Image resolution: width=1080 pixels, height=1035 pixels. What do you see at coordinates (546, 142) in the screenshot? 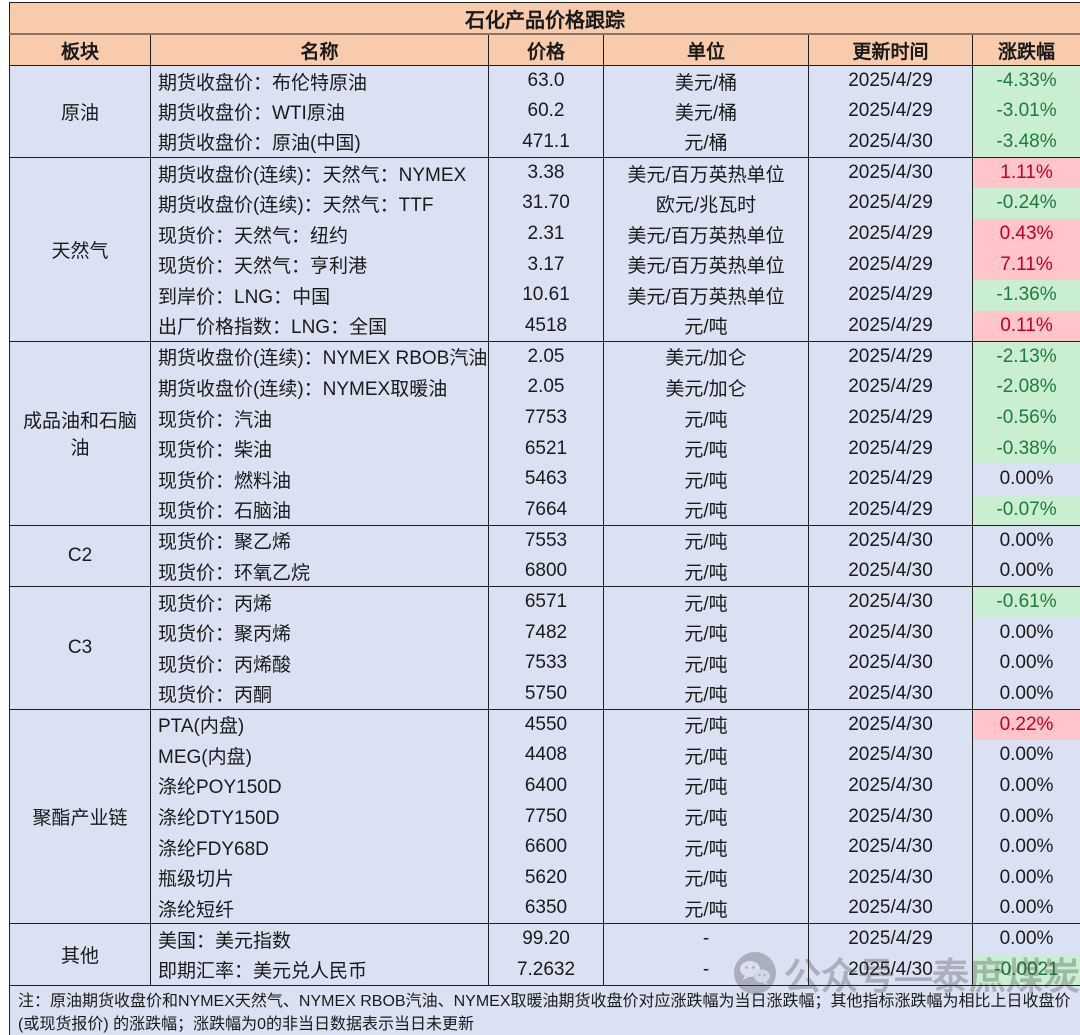
I see `price-cell: 471.1` at bounding box center [546, 142].